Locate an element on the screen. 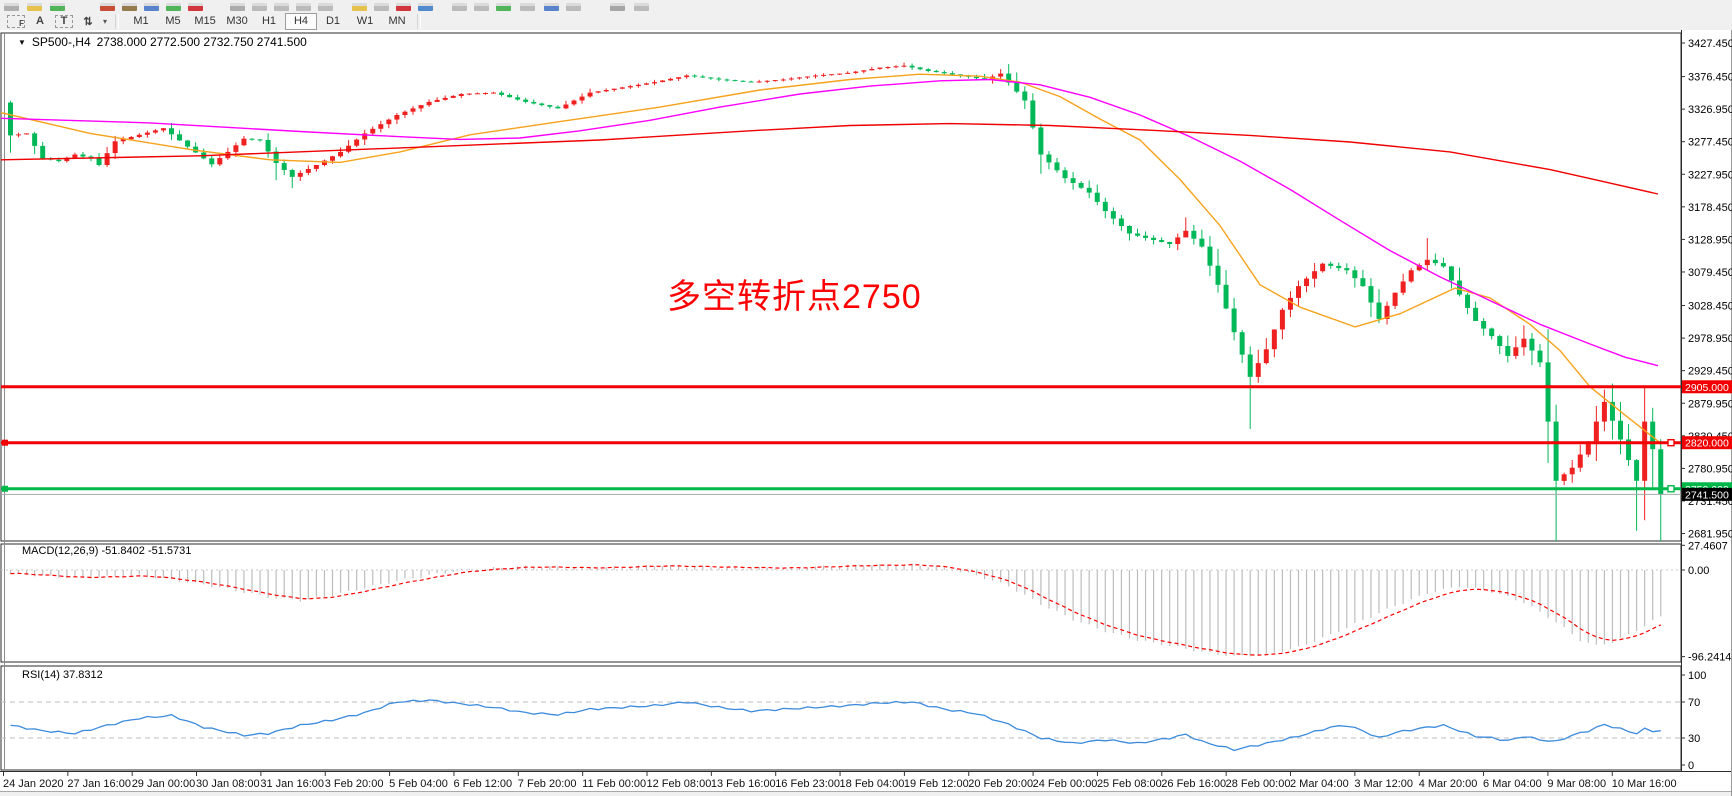 Image resolution: width=1732 pixels, height=796 pixels. svg-text: 3277.450 is located at coordinates (1710, 143).